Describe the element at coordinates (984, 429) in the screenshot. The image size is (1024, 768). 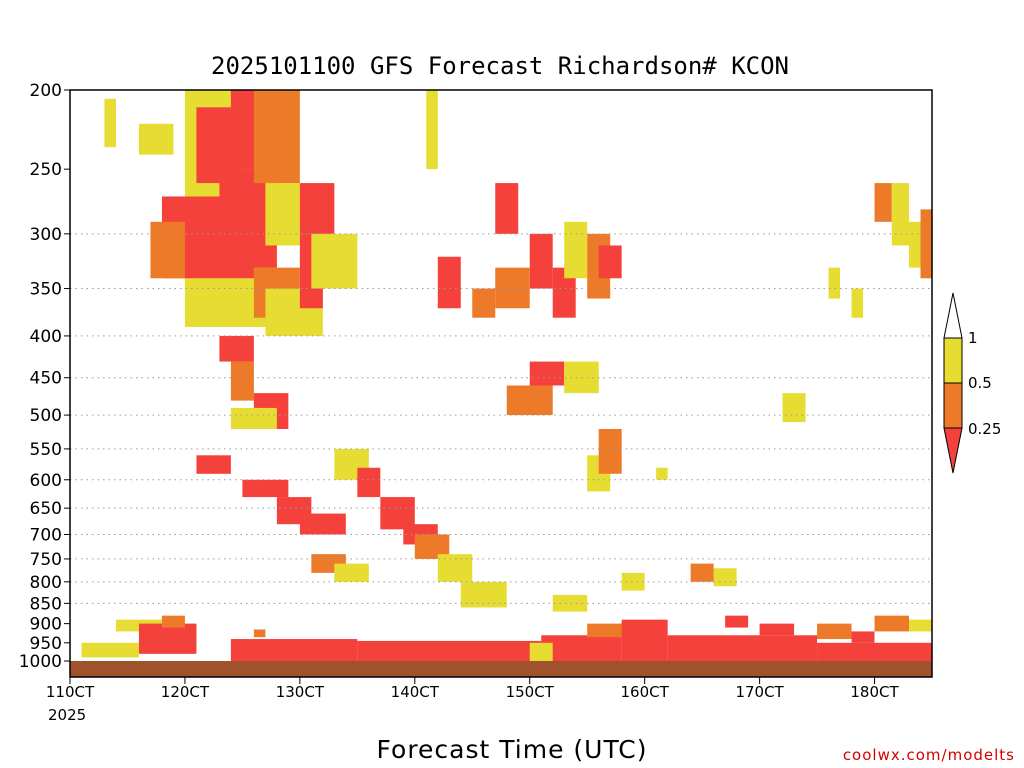
I see `legend-label: 0.25` at that location.